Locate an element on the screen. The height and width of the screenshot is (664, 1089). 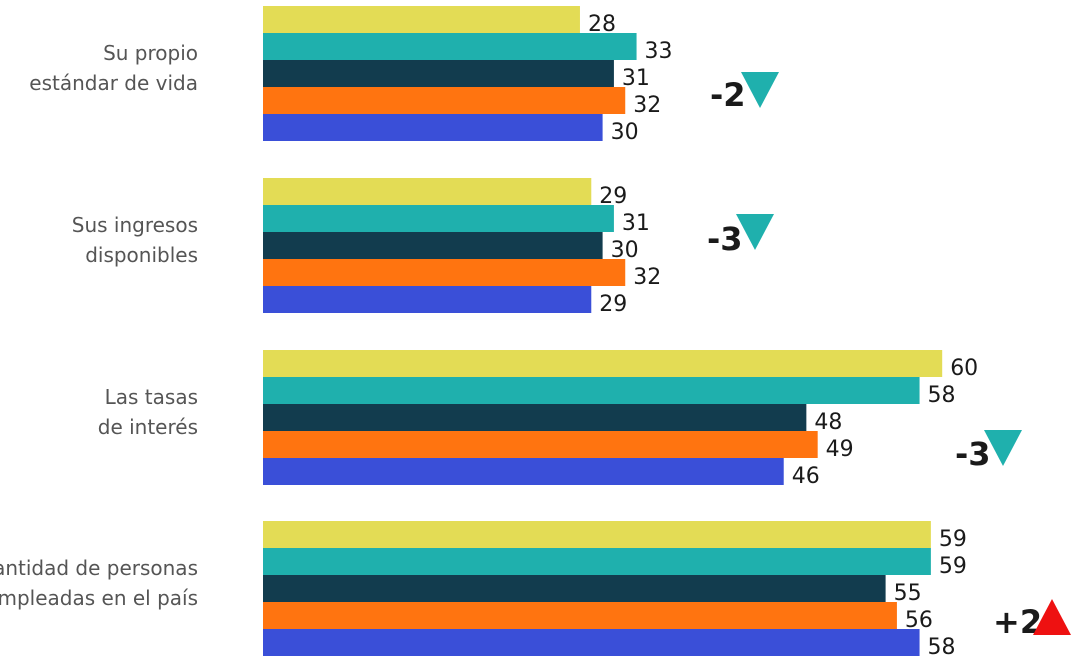
triangle-up-icon is located at coordinates (1052, 617).